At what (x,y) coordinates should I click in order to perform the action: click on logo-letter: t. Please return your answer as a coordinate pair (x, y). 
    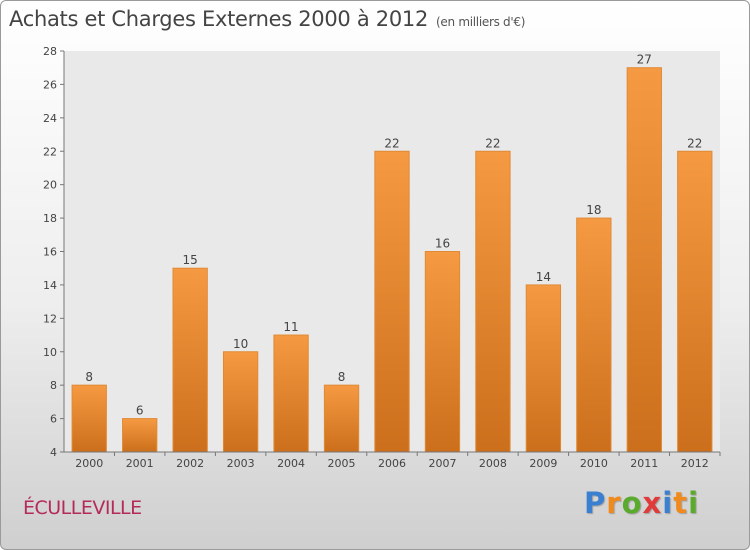
    Looking at the image, I should click on (681, 503).